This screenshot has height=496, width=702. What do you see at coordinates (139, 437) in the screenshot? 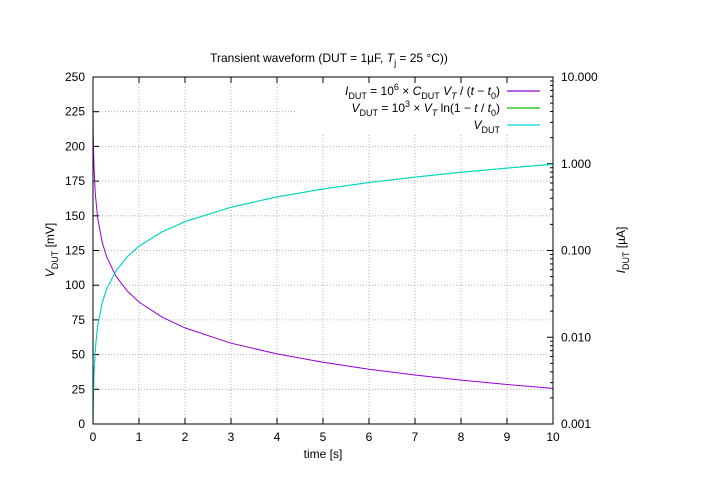
I see `x-tick-label: 1` at bounding box center [139, 437].